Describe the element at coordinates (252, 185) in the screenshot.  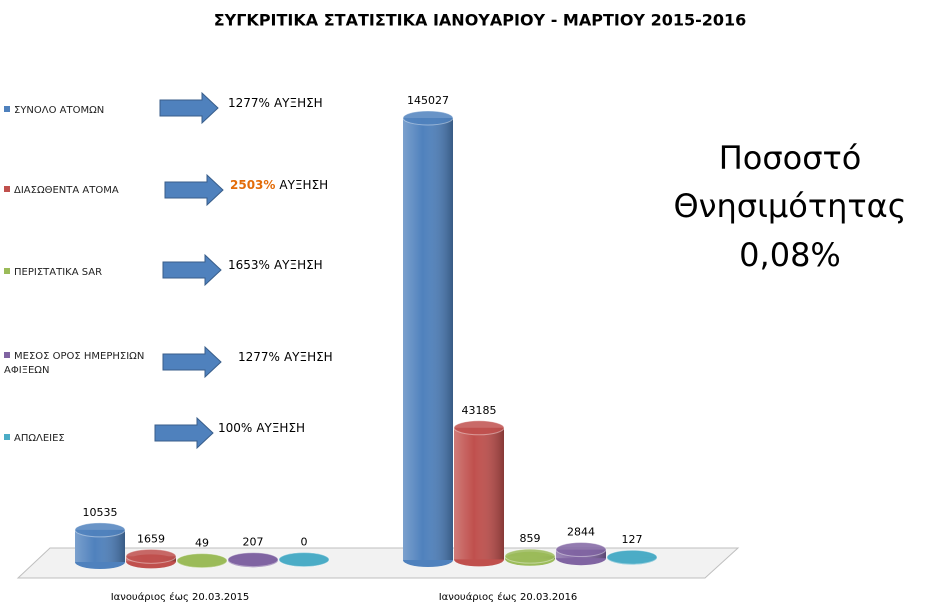
I see `annotation-percent: 2503%` at that location.